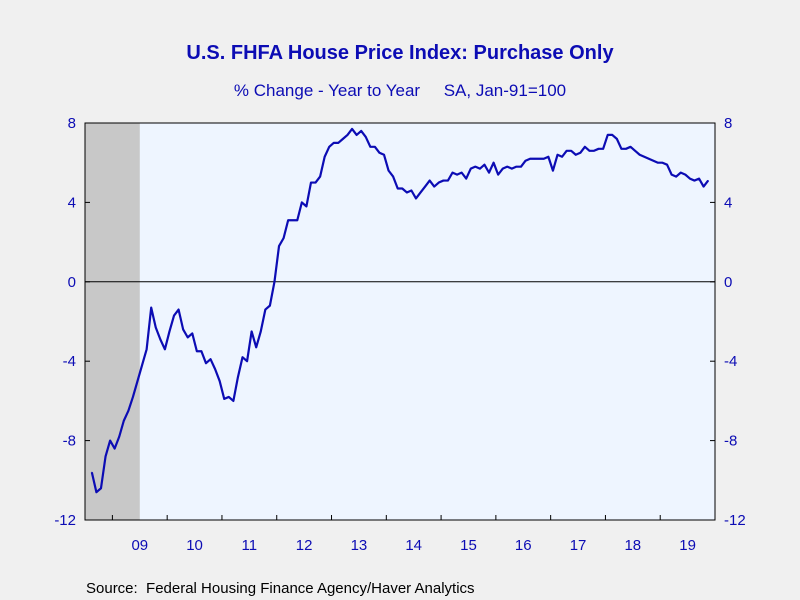  What do you see at coordinates (730, 441) in the screenshot?
I see `y-tick-label-right: -8` at bounding box center [730, 441].